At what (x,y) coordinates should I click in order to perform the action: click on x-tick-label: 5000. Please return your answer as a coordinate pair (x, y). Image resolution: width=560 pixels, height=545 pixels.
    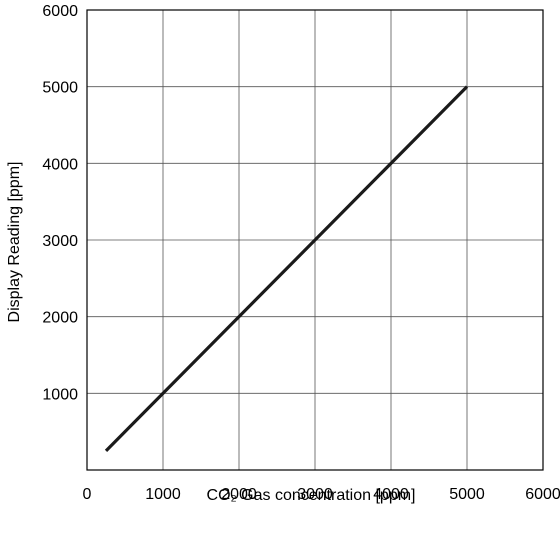
    Looking at the image, I should click on (467, 494).